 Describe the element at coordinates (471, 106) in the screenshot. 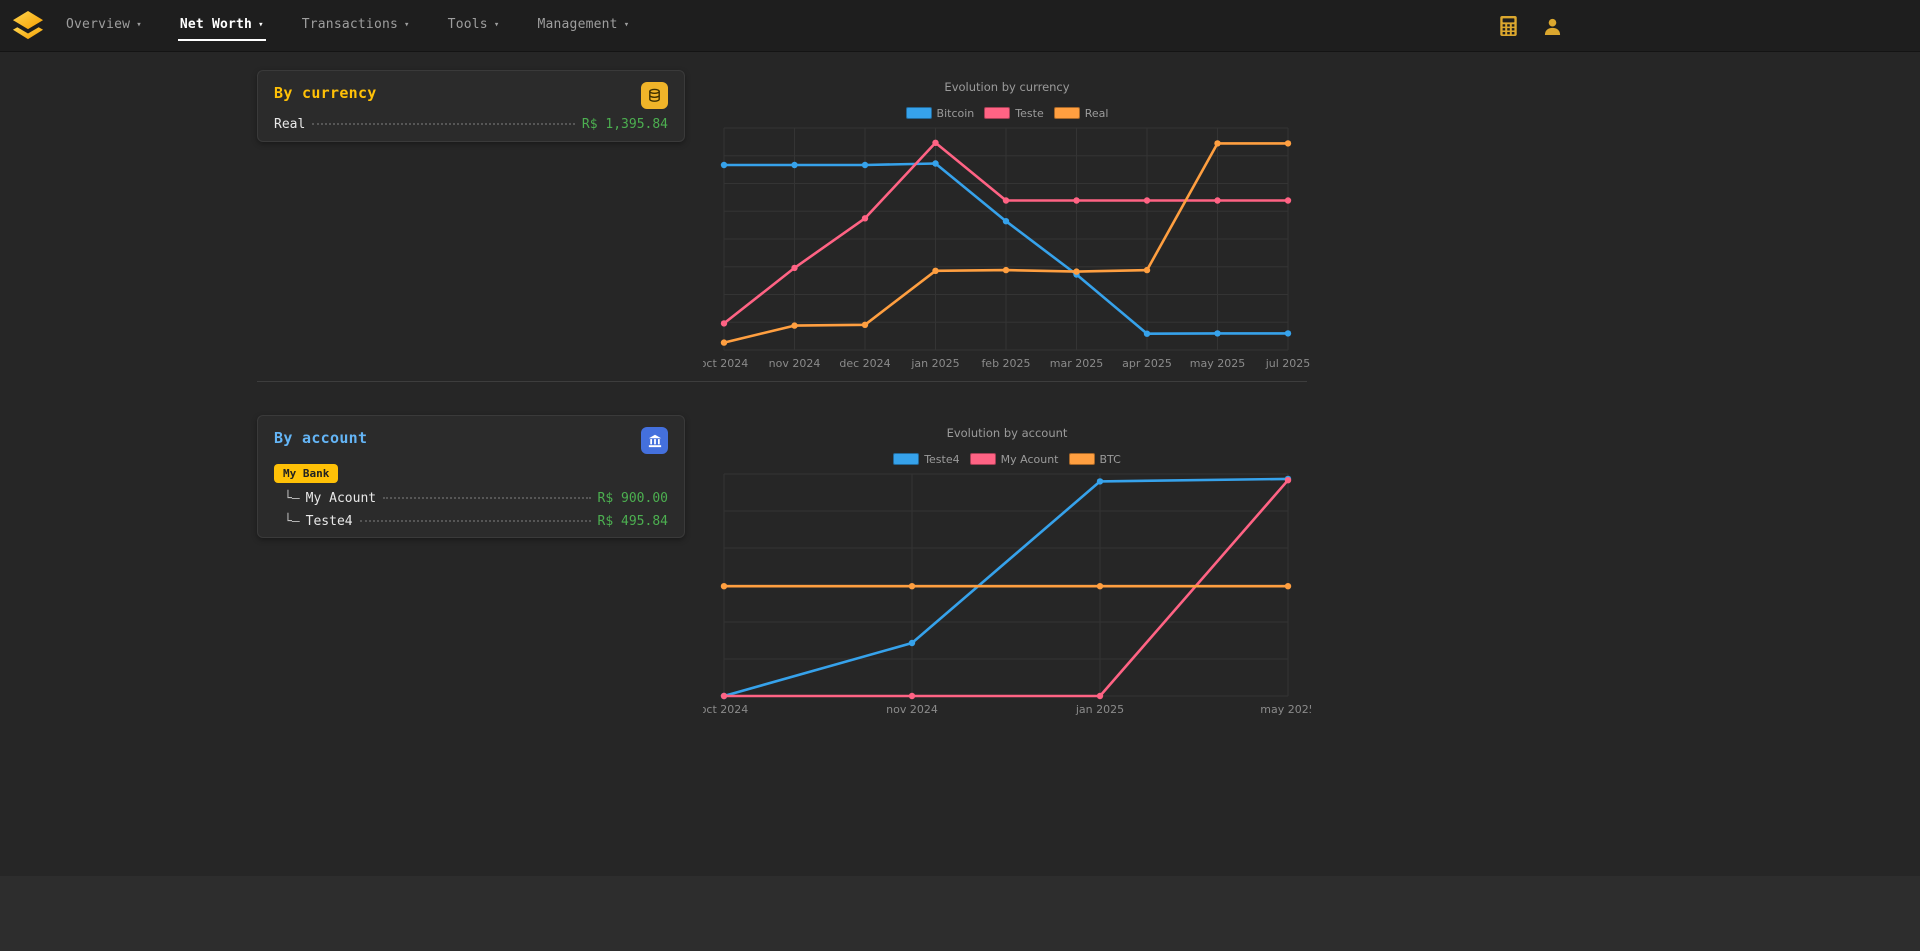

I see `by-currency-card: By currency Real R$ 1,395.84` at that location.